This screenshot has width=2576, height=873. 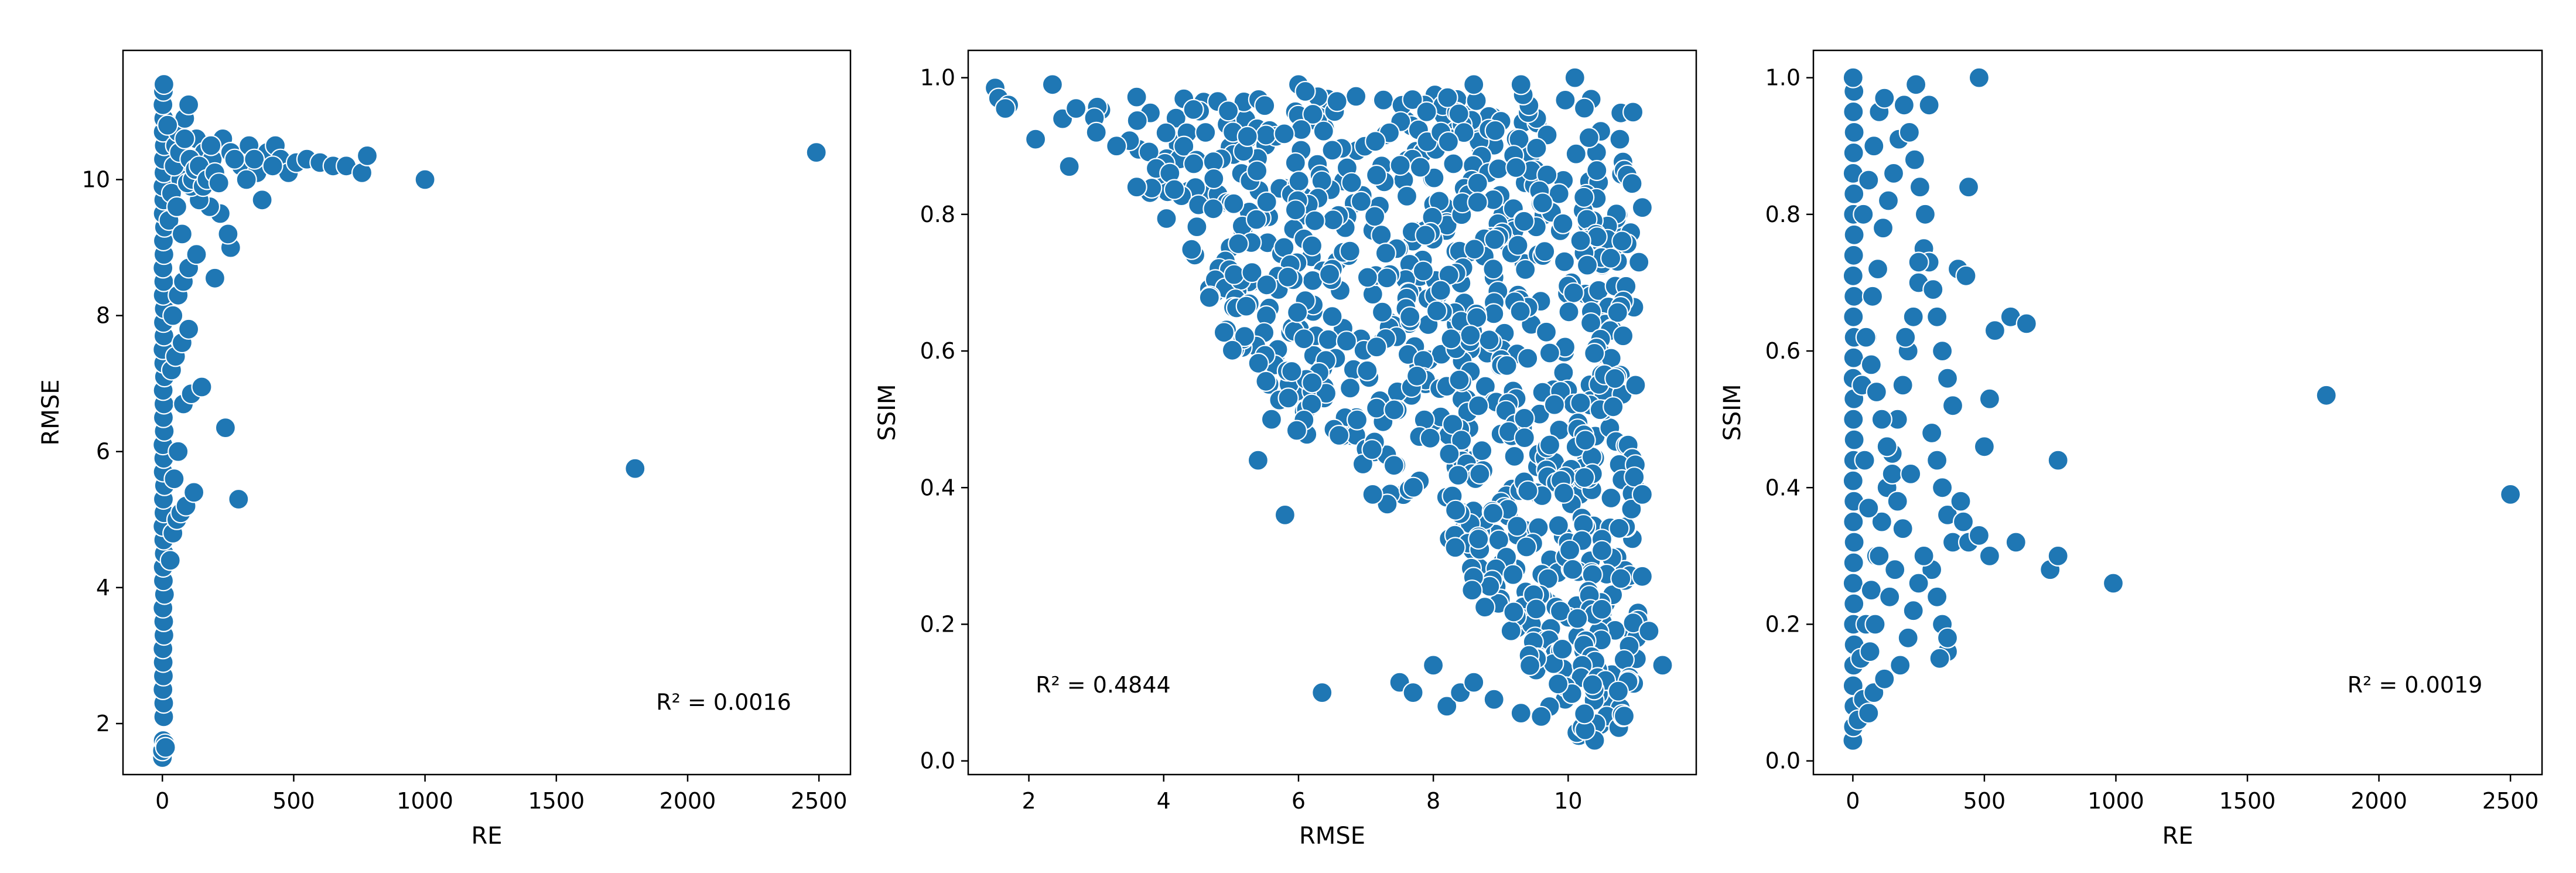 What do you see at coordinates (2378, 801) in the screenshot?
I see `x-tick-label: 2000` at bounding box center [2378, 801].